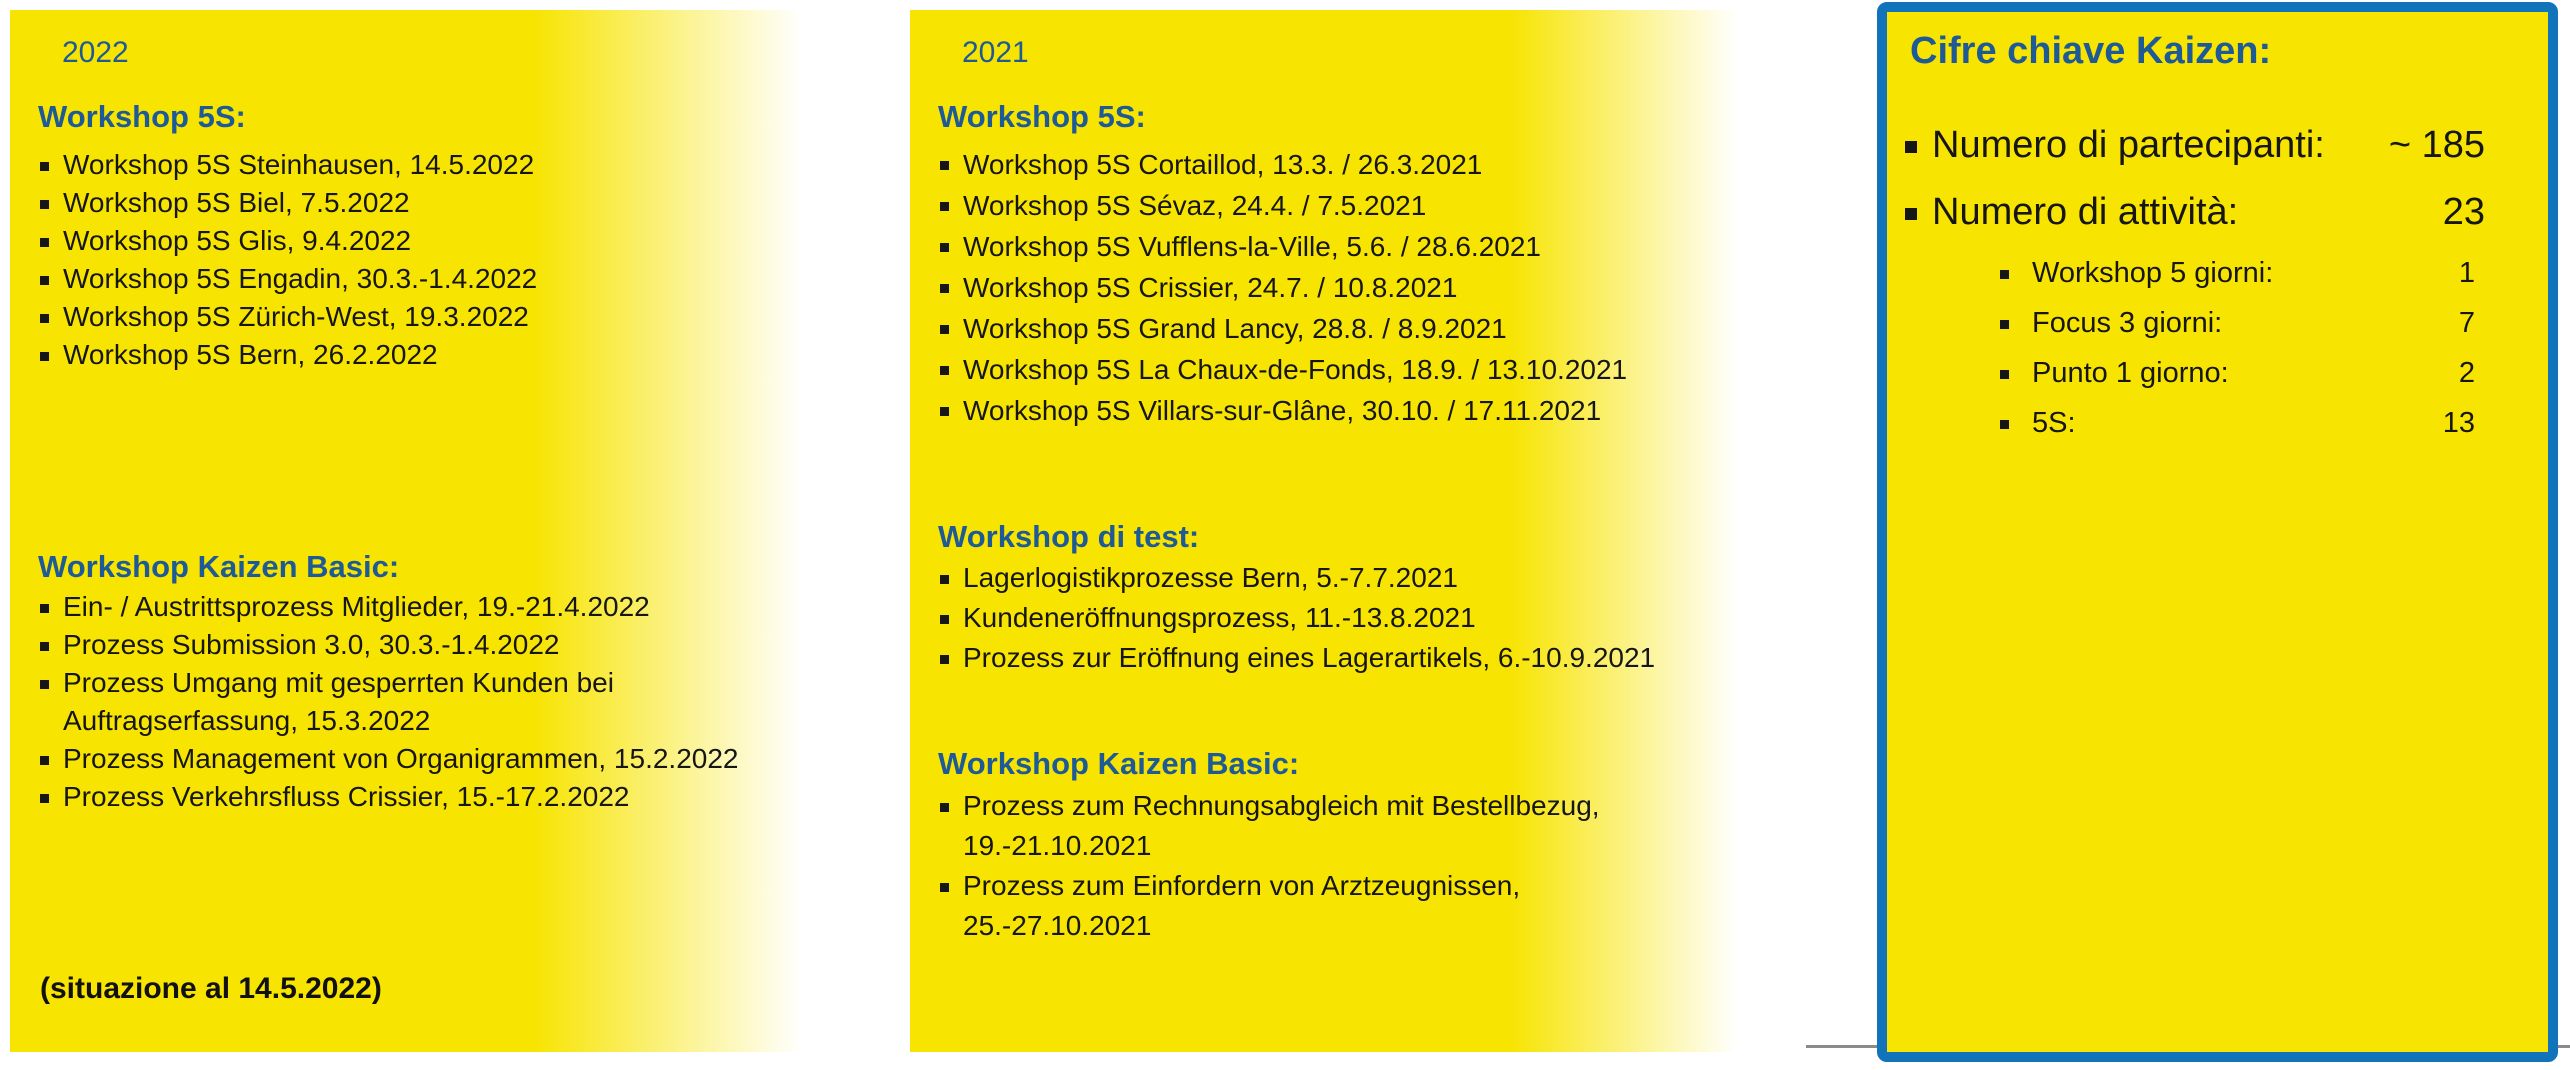  I want to click on list-item-text: 19.-21.10.2021, so click(1057, 845).